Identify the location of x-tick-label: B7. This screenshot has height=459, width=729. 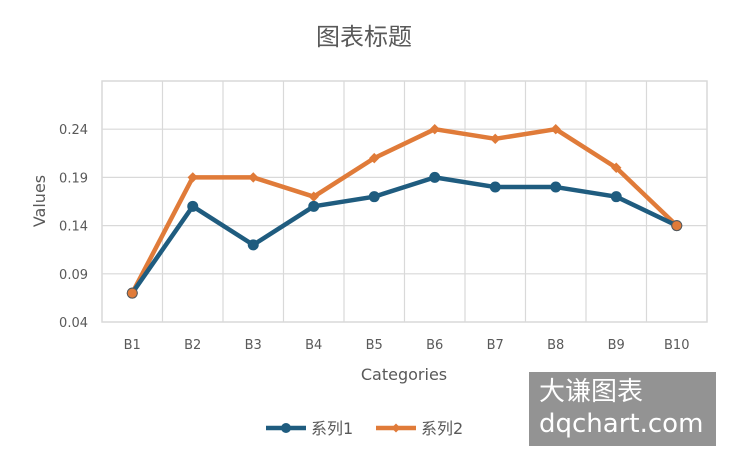
(495, 345).